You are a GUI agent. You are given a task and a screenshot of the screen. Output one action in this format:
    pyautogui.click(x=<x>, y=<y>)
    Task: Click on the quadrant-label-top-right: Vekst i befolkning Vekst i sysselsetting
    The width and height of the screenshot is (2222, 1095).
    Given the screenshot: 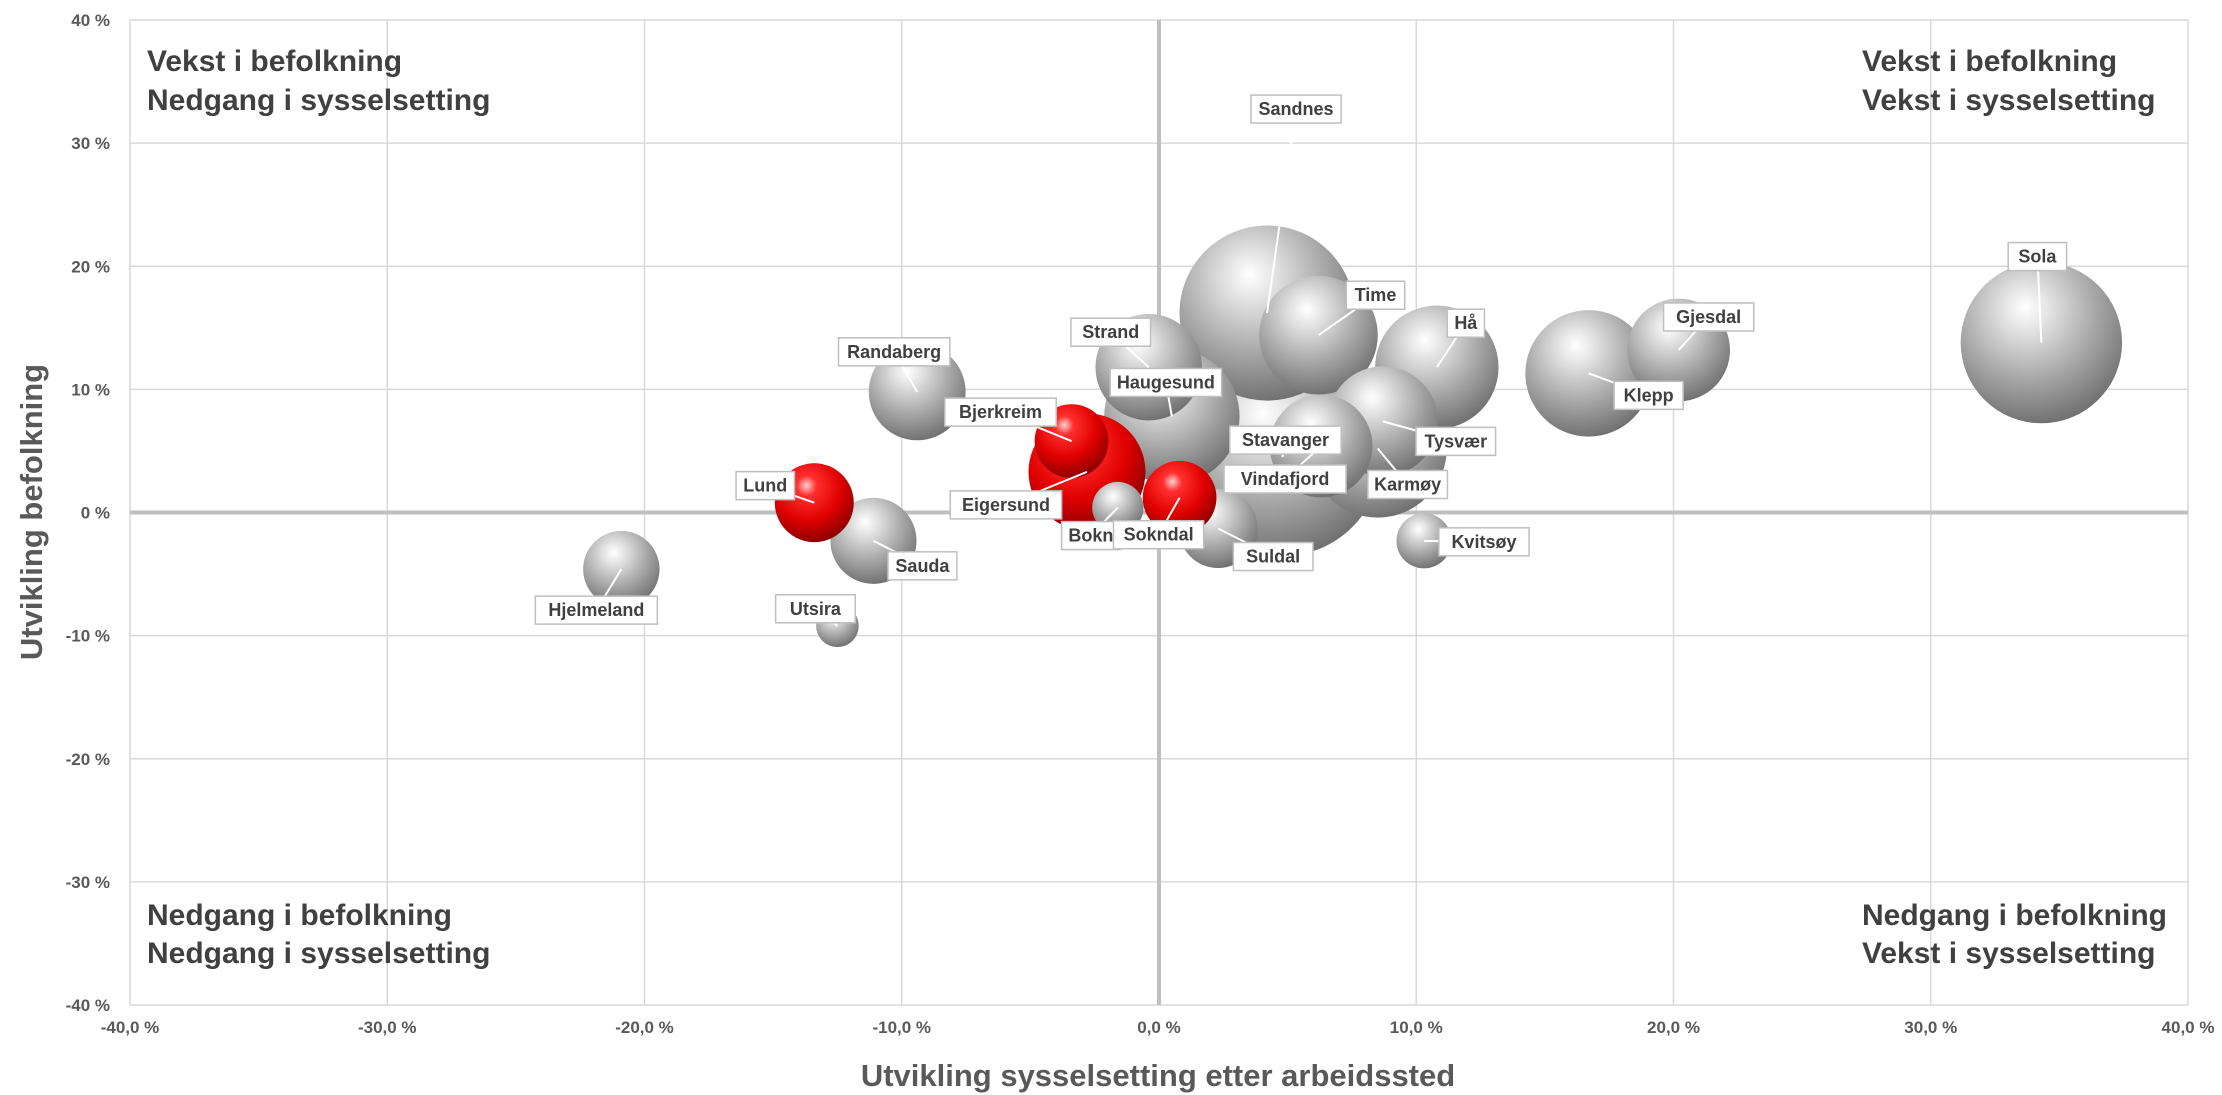 What is the action you would take?
    pyautogui.click(x=2009, y=81)
    